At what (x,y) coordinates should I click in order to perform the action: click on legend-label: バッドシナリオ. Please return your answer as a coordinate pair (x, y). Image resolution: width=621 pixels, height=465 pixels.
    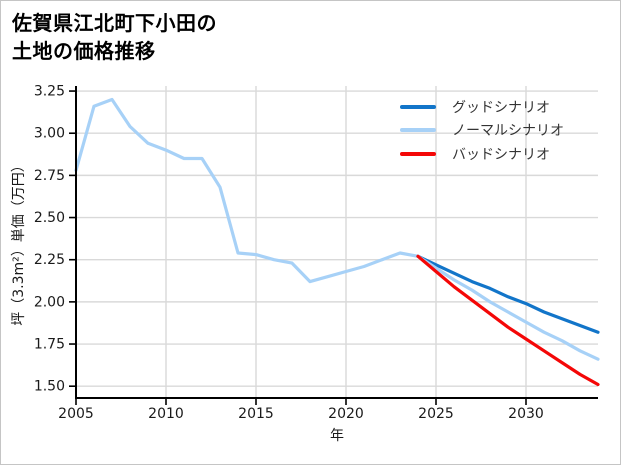
    Looking at the image, I should click on (501, 154).